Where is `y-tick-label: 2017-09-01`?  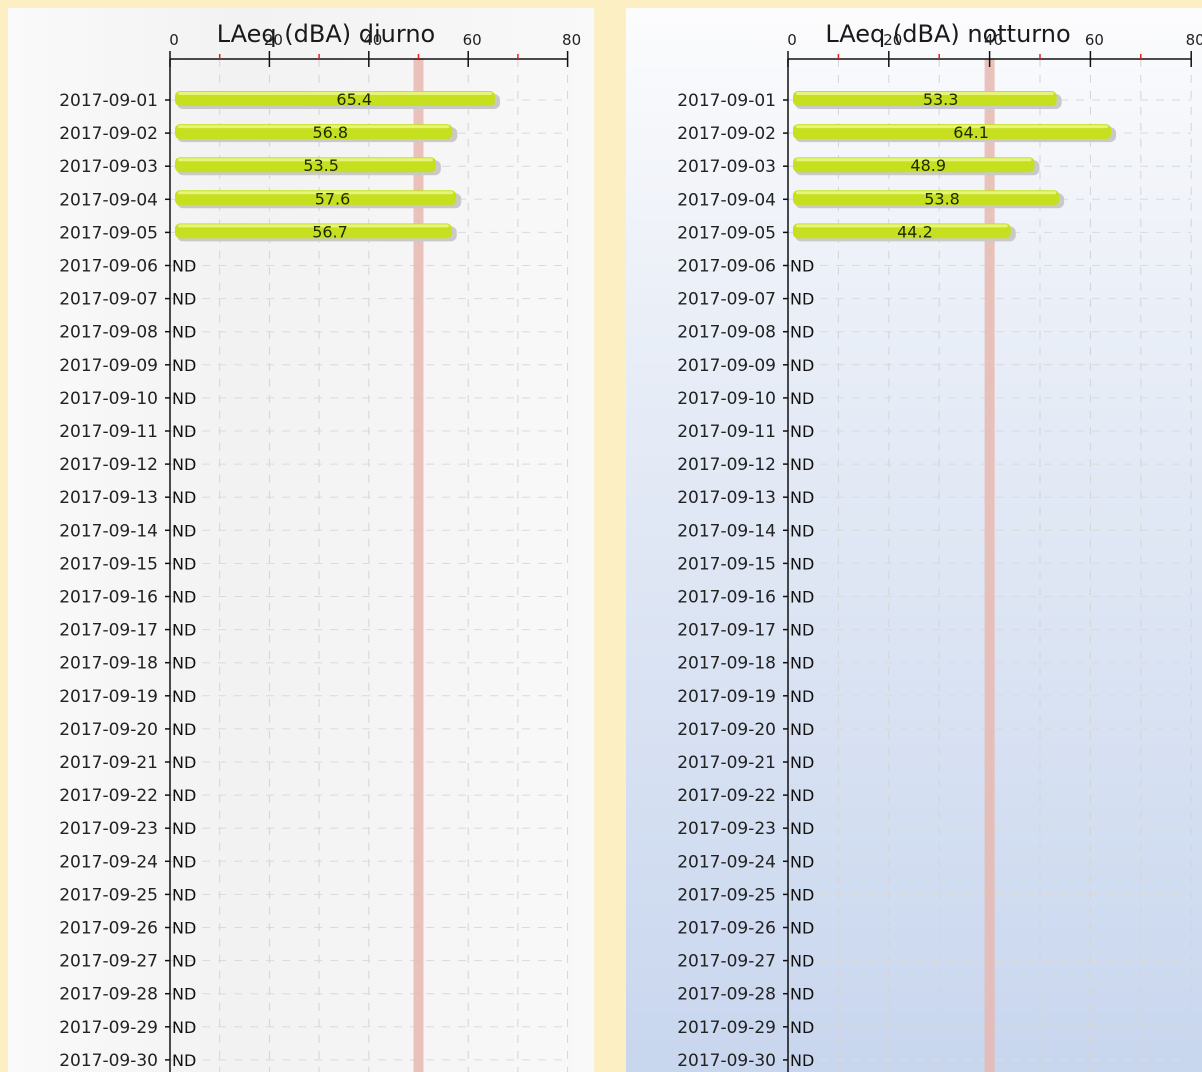
y-tick-label: 2017-09-01 is located at coordinates (726, 101).